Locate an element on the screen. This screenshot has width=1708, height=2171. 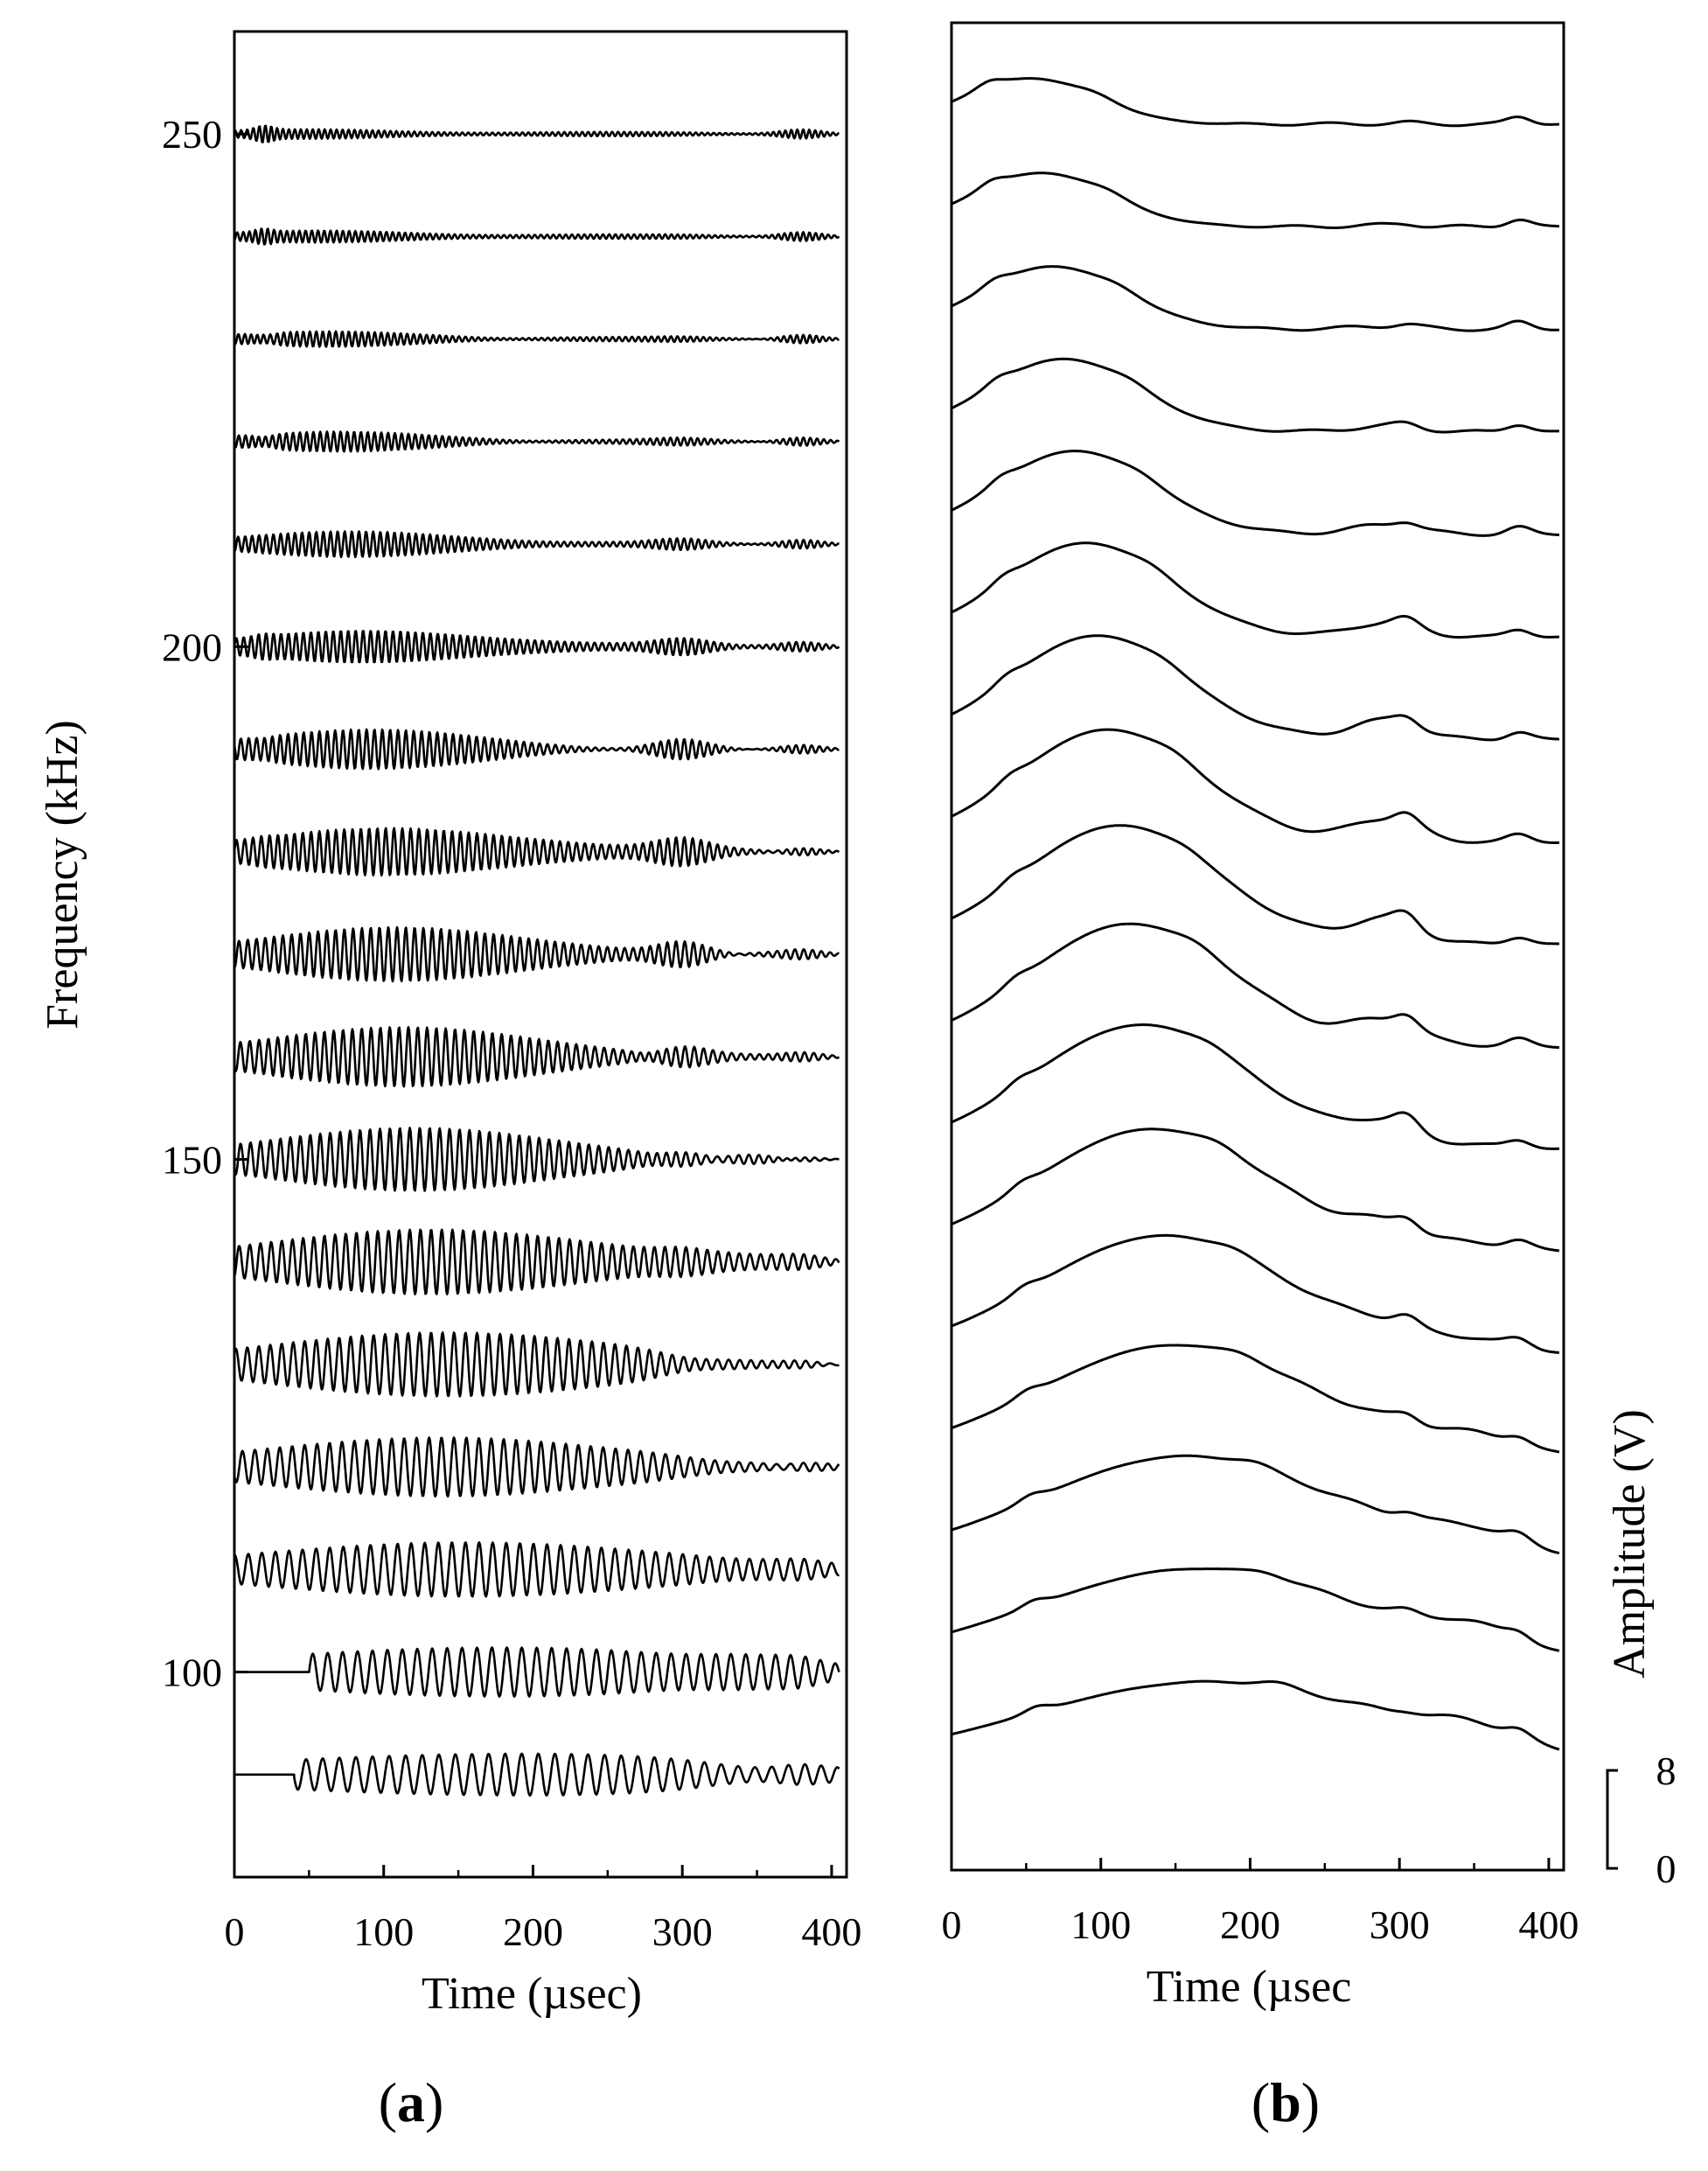
envelope-140khz is located at coordinates (1255, 1190).